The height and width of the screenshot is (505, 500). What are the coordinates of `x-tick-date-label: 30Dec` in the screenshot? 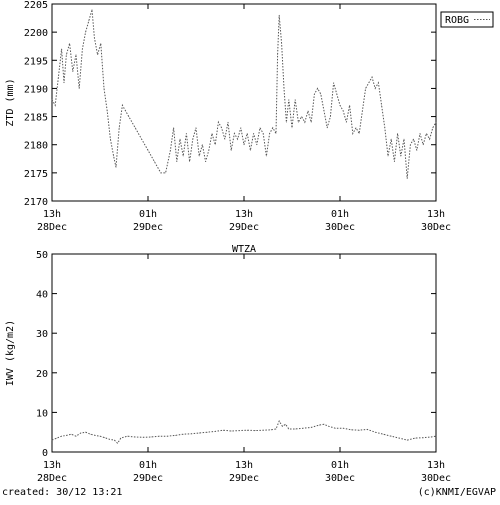 It's located at (340, 227).